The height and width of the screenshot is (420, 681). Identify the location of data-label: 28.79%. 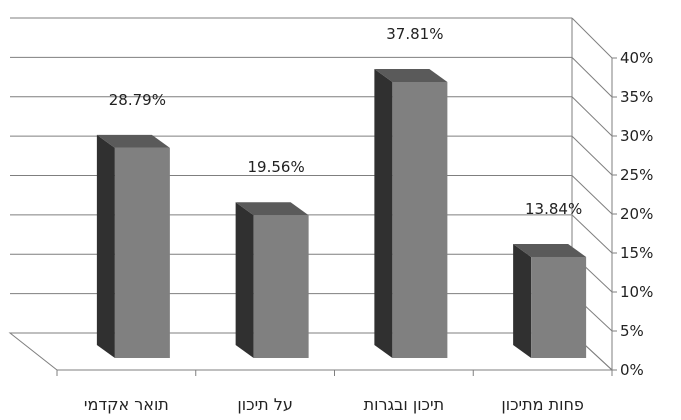
(137, 100).